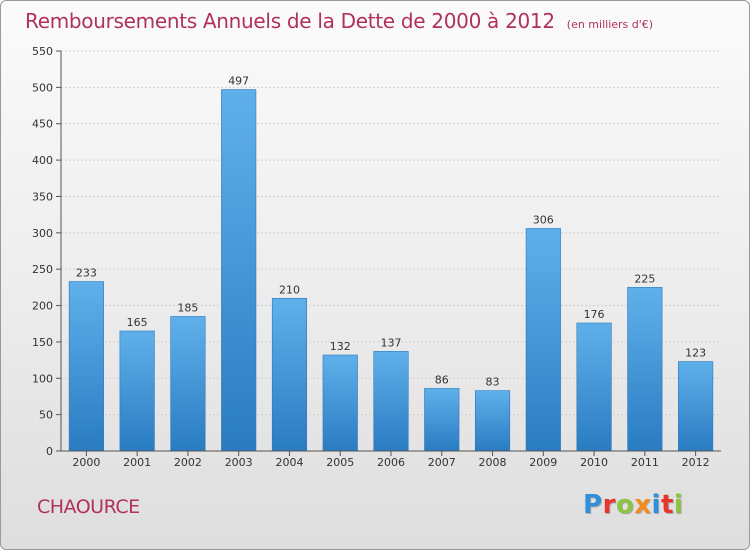 The image size is (750, 550). Describe the element at coordinates (644, 278) in the screenshot. I see `data-label: 225` at that location.